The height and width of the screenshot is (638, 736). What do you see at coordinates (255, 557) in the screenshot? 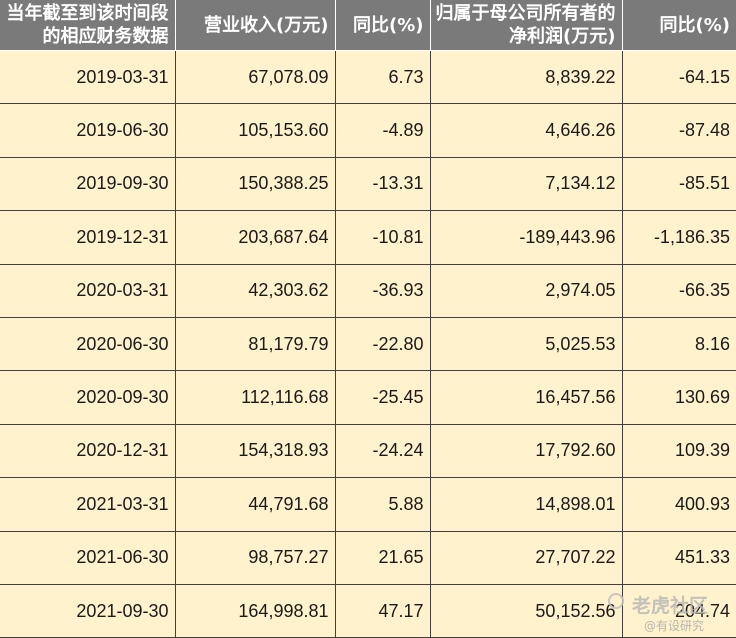
I see `revenue-cell: 98,757.27` at bounding box center [255, 557].